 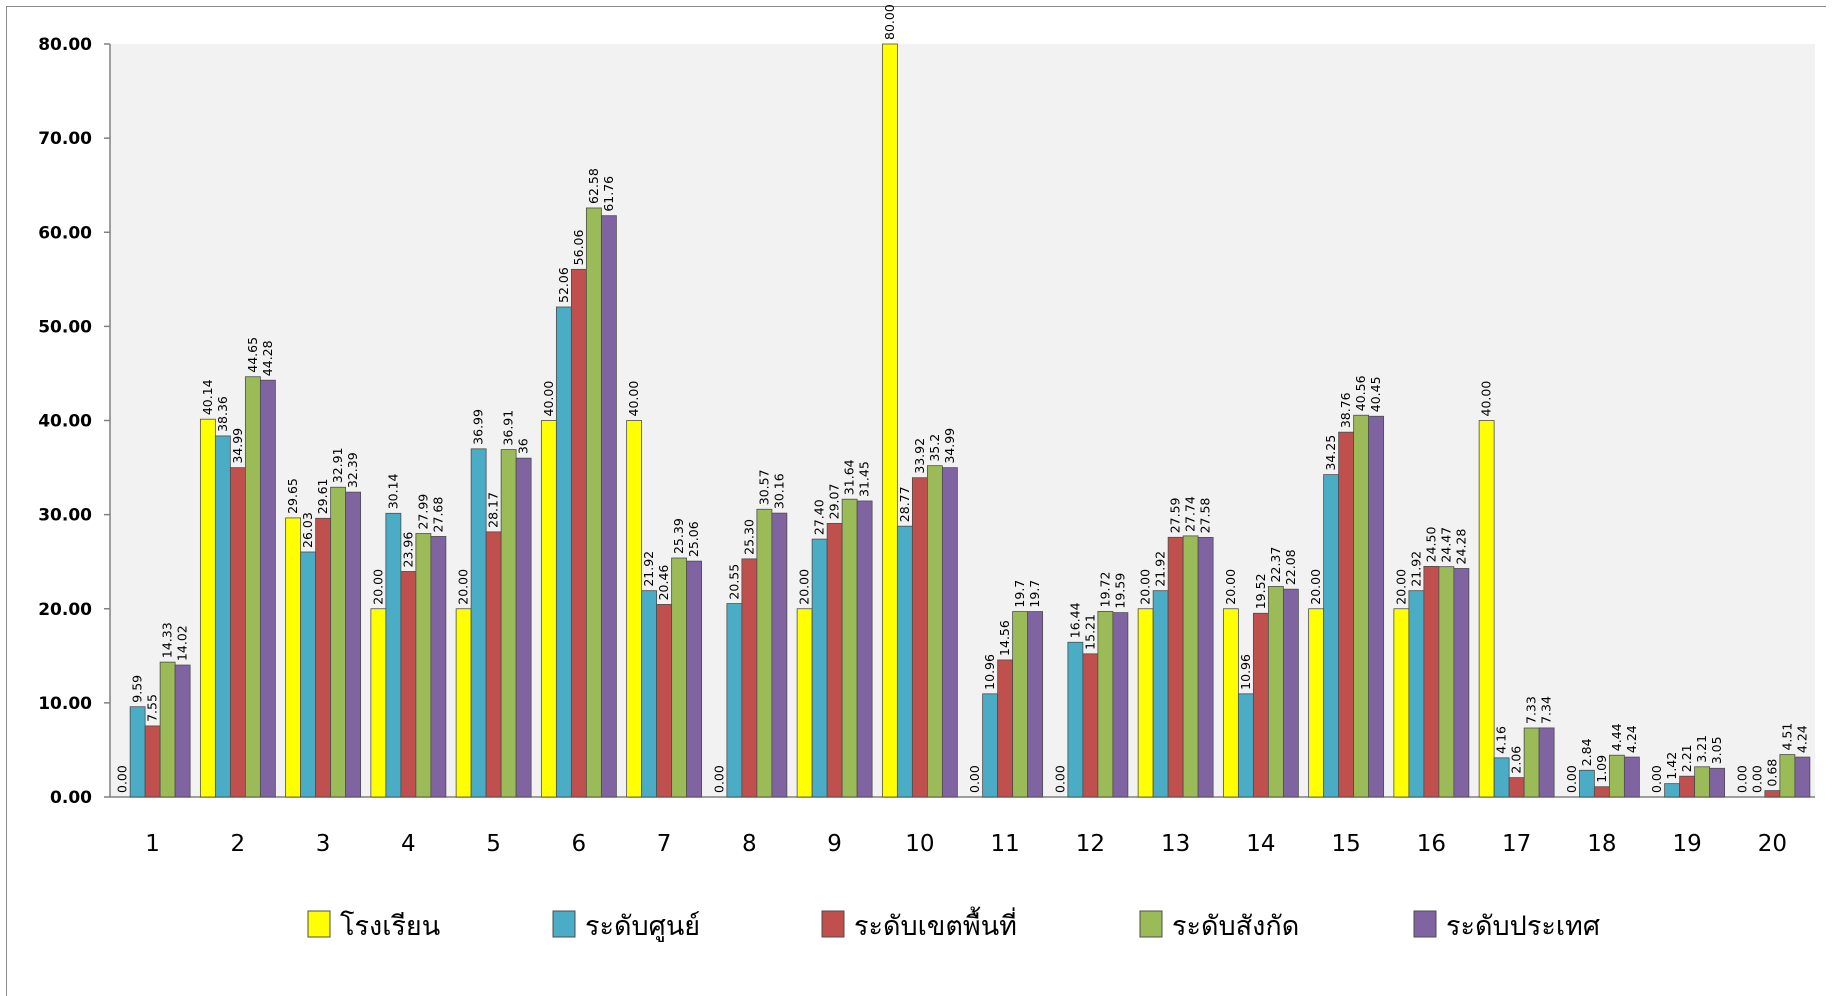 What do you see at coordinates (1686, 844) in the screenshot?
I see `x-tick-label: 19` at bounding box center [1686, 844].